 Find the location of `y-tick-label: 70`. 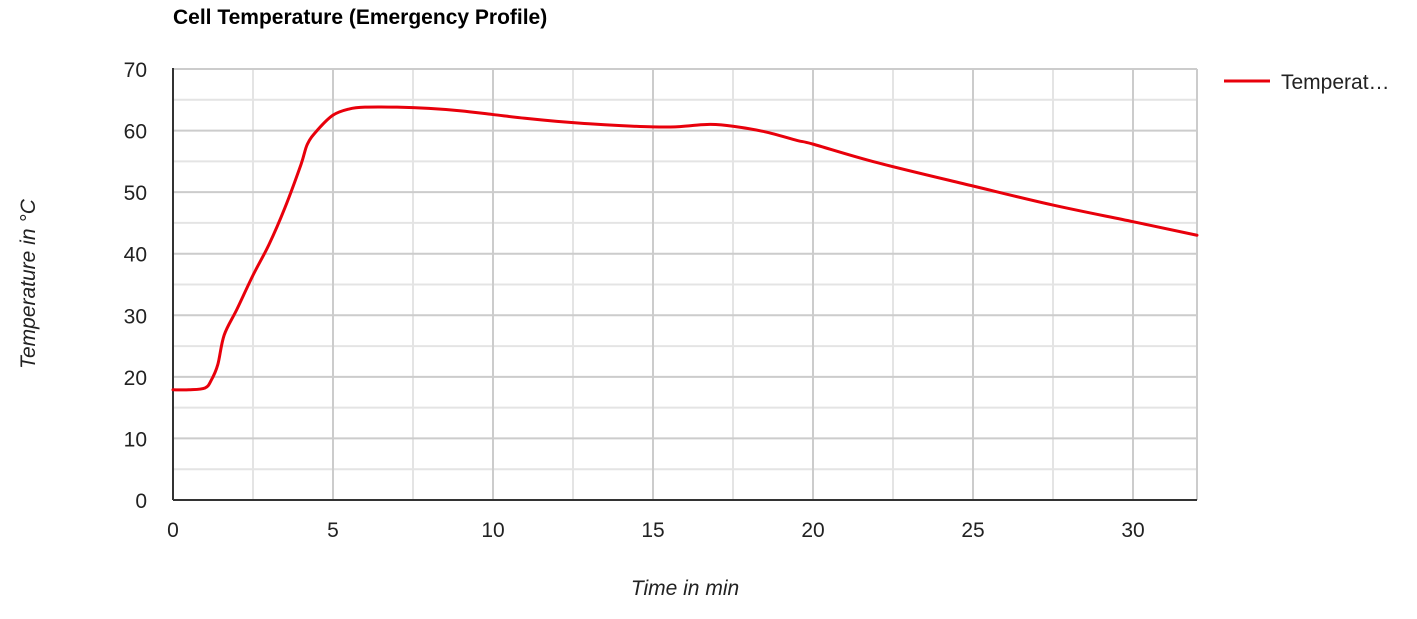

y-tick-label: 70 is located at coordinates (135, 70).